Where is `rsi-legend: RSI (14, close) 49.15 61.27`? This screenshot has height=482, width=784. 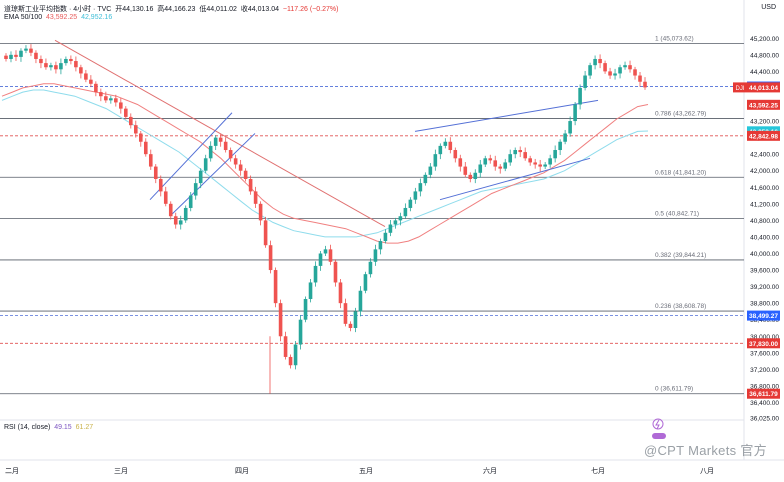 rsi-legend: RSI (14, close) 49.15 61.27 is located at coordinates (48, 427).